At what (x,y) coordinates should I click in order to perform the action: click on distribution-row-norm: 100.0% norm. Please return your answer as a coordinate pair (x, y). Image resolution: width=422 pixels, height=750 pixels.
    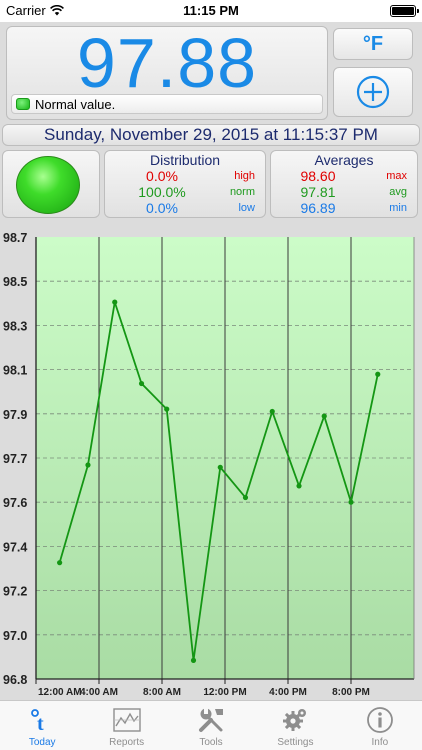
    Looking at the image, I should click on (185, 192).